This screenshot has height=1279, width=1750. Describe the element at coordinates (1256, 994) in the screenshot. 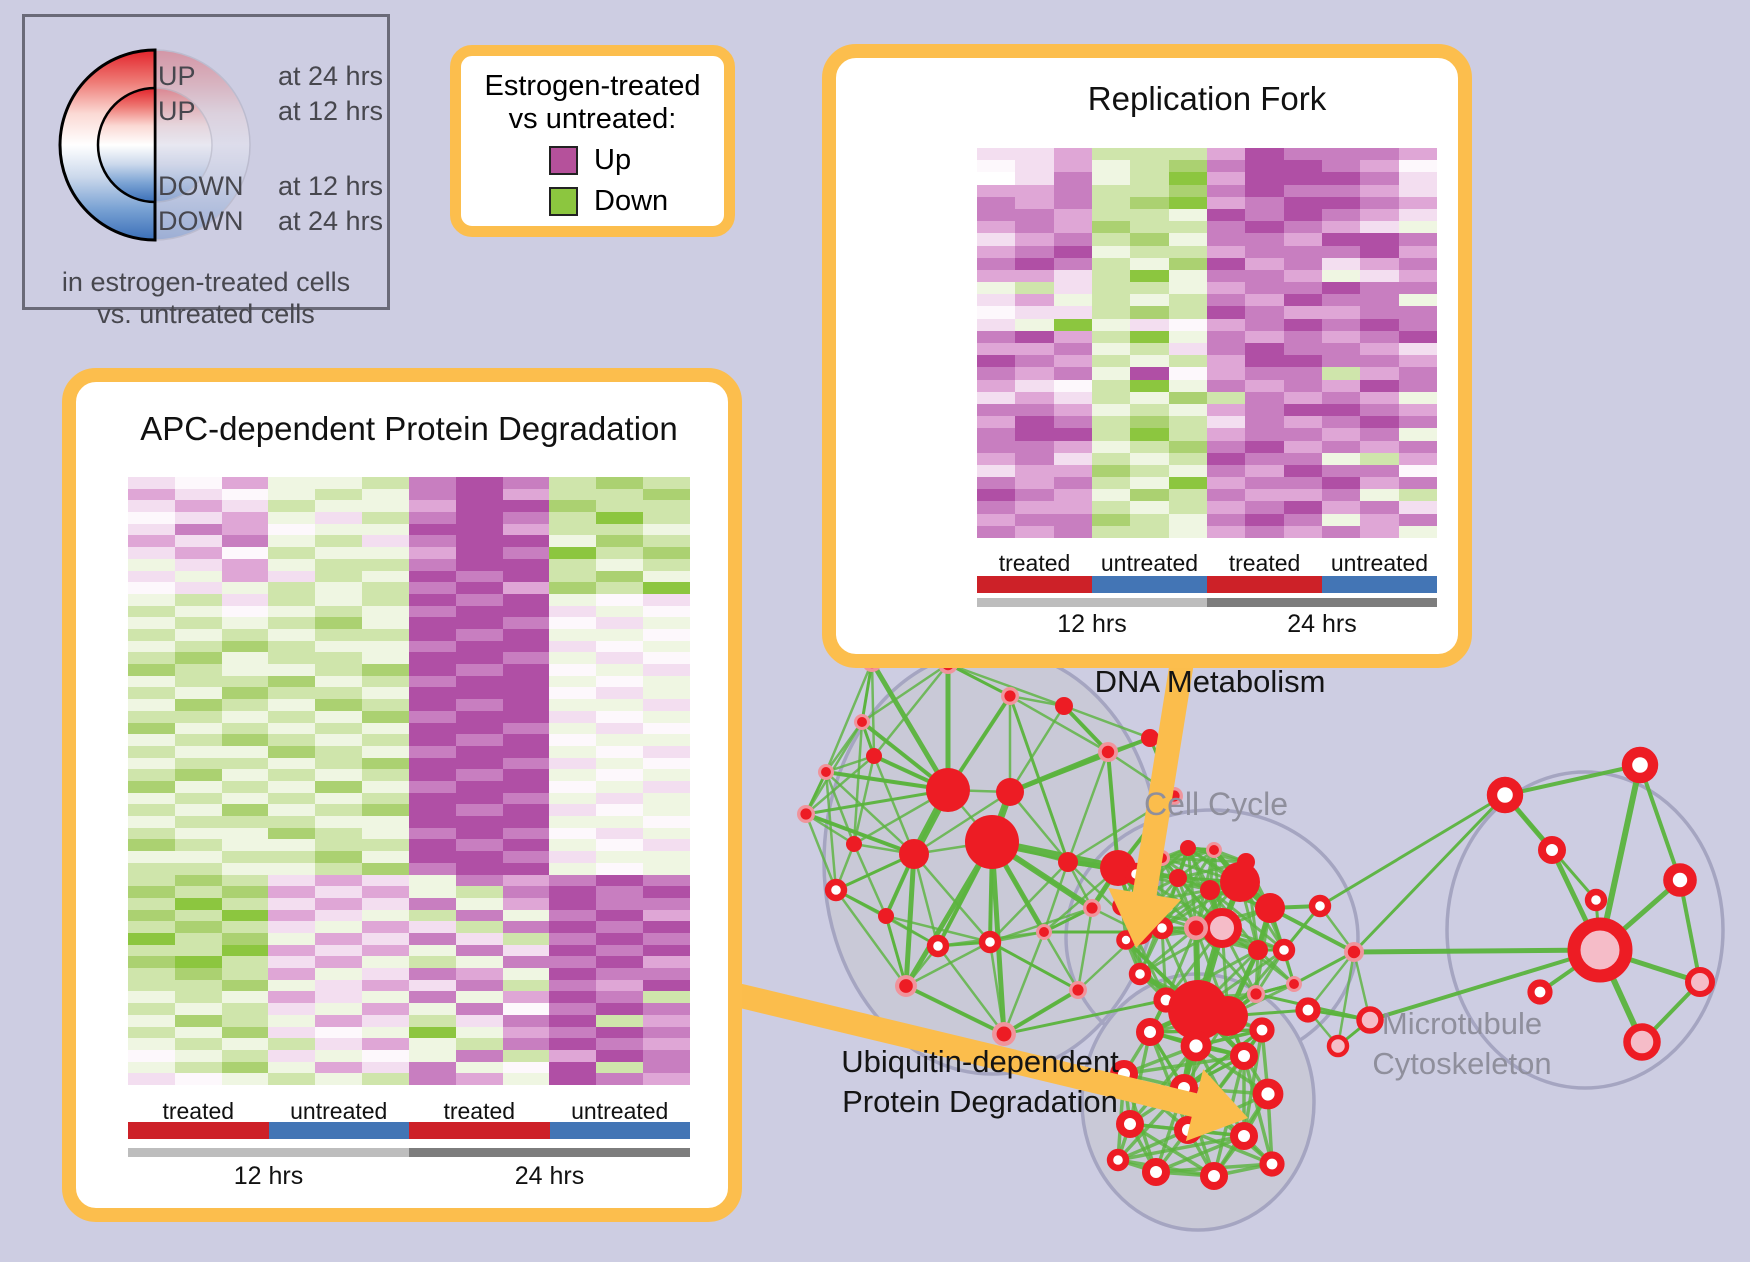

I see `gene-node-core` at that location.